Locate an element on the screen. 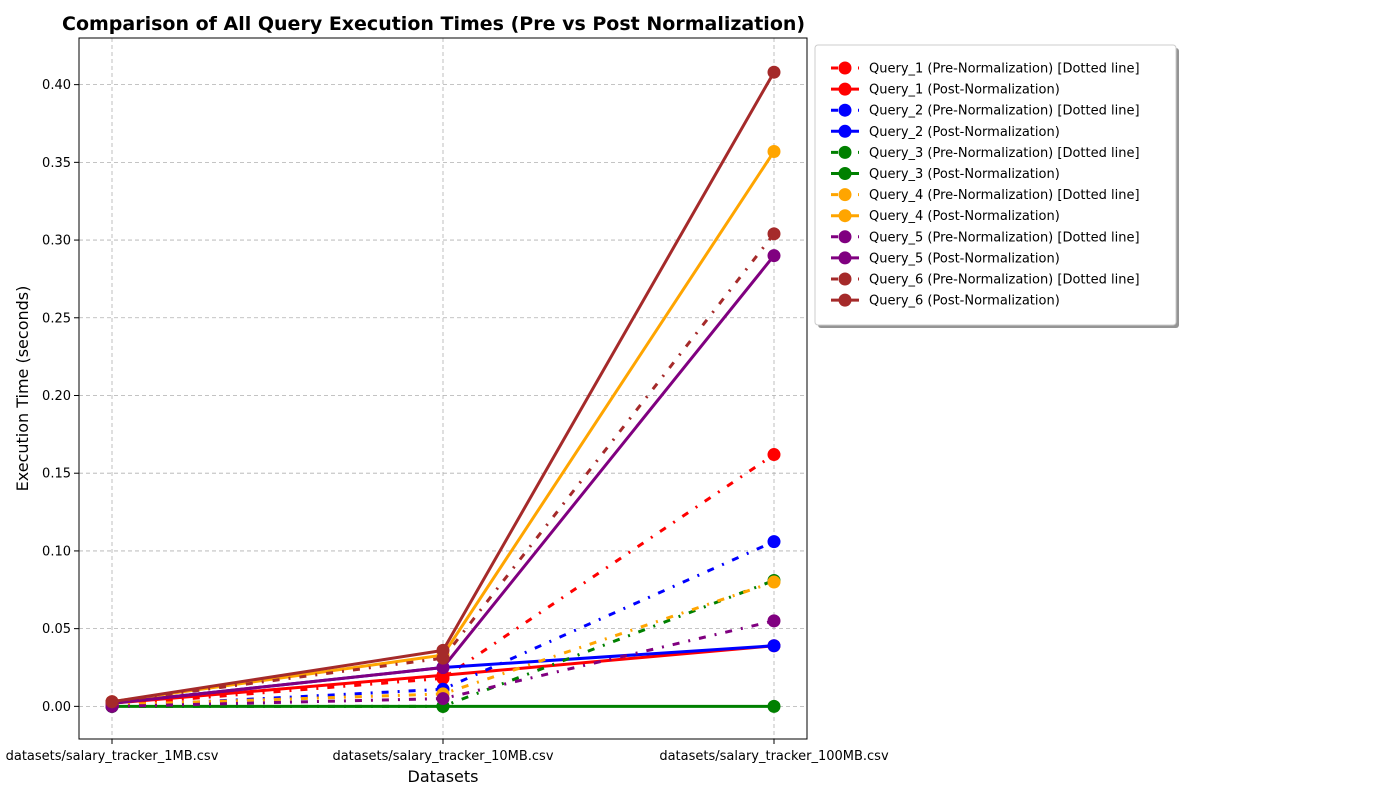  legend-item: Query_3 (Post-Normalization) is located at coordinates (945, 174).